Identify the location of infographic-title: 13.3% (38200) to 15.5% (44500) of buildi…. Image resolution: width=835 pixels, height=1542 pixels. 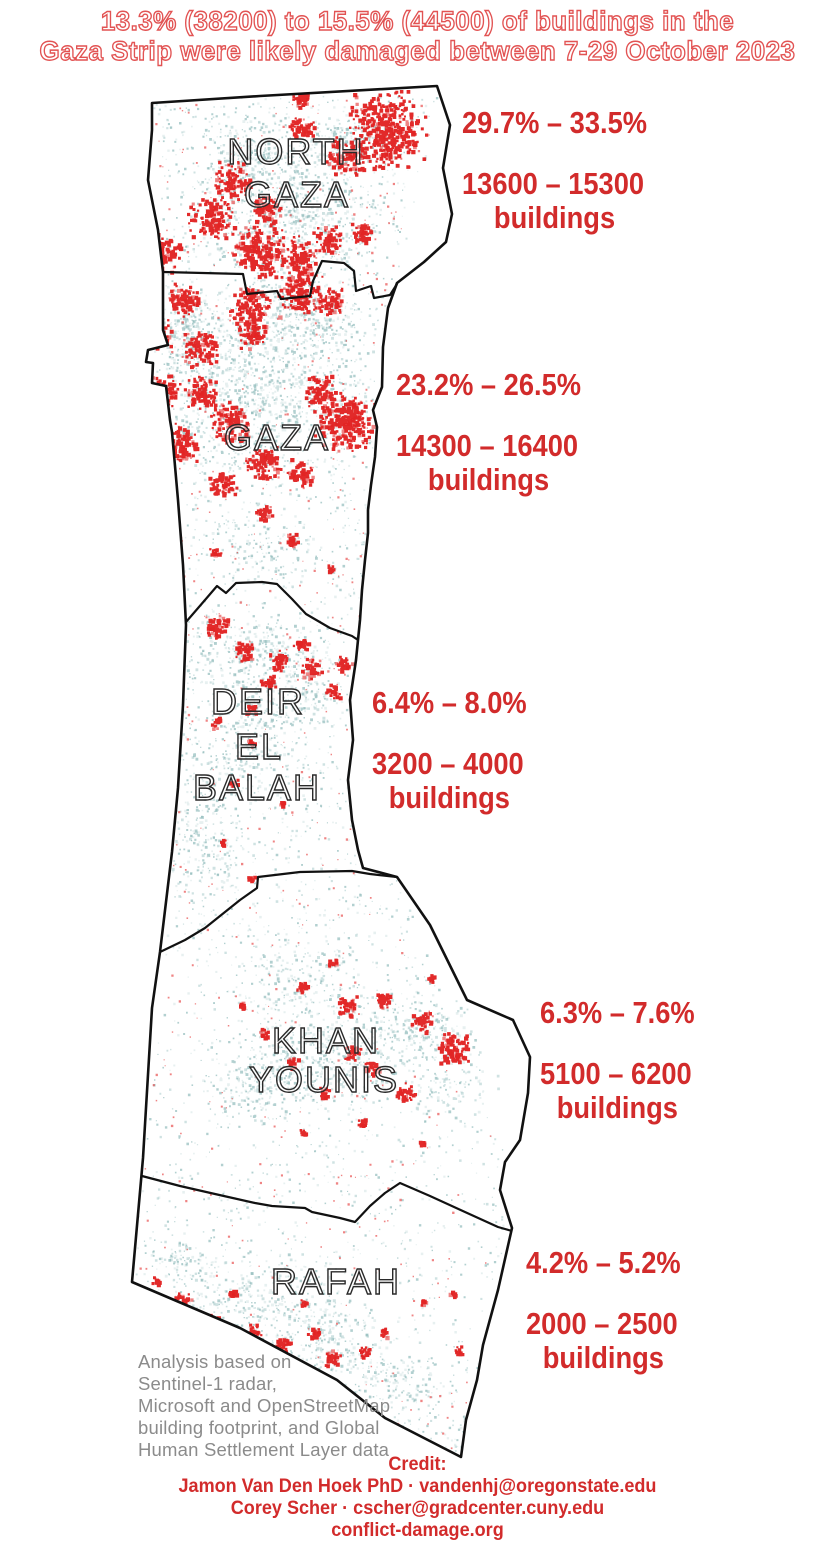
(418, 35).